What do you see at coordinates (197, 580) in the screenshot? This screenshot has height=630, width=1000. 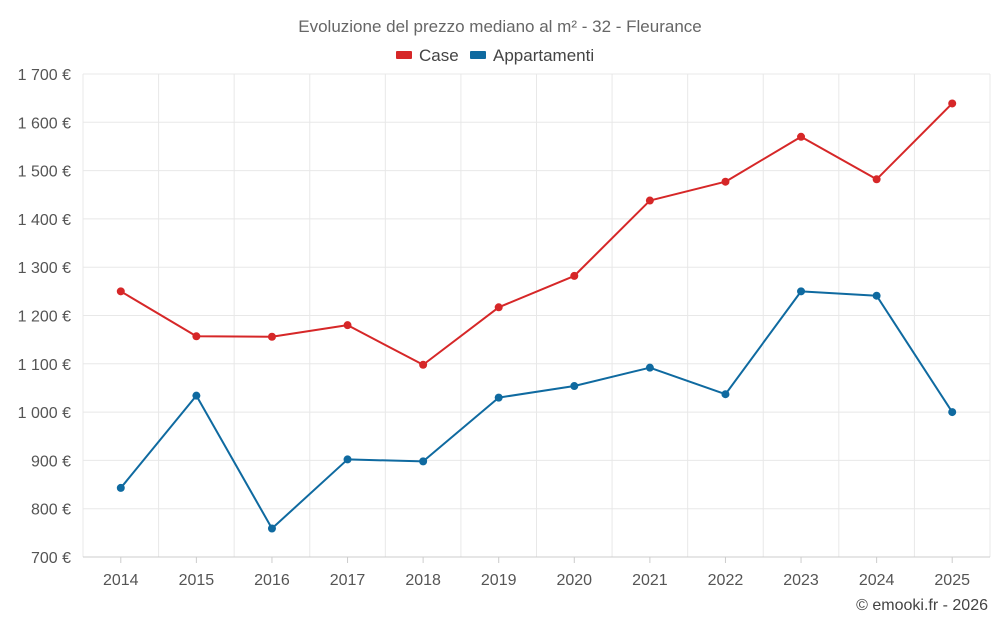 I see `x-tick-label: 2015` at bounding box center [197, 580].